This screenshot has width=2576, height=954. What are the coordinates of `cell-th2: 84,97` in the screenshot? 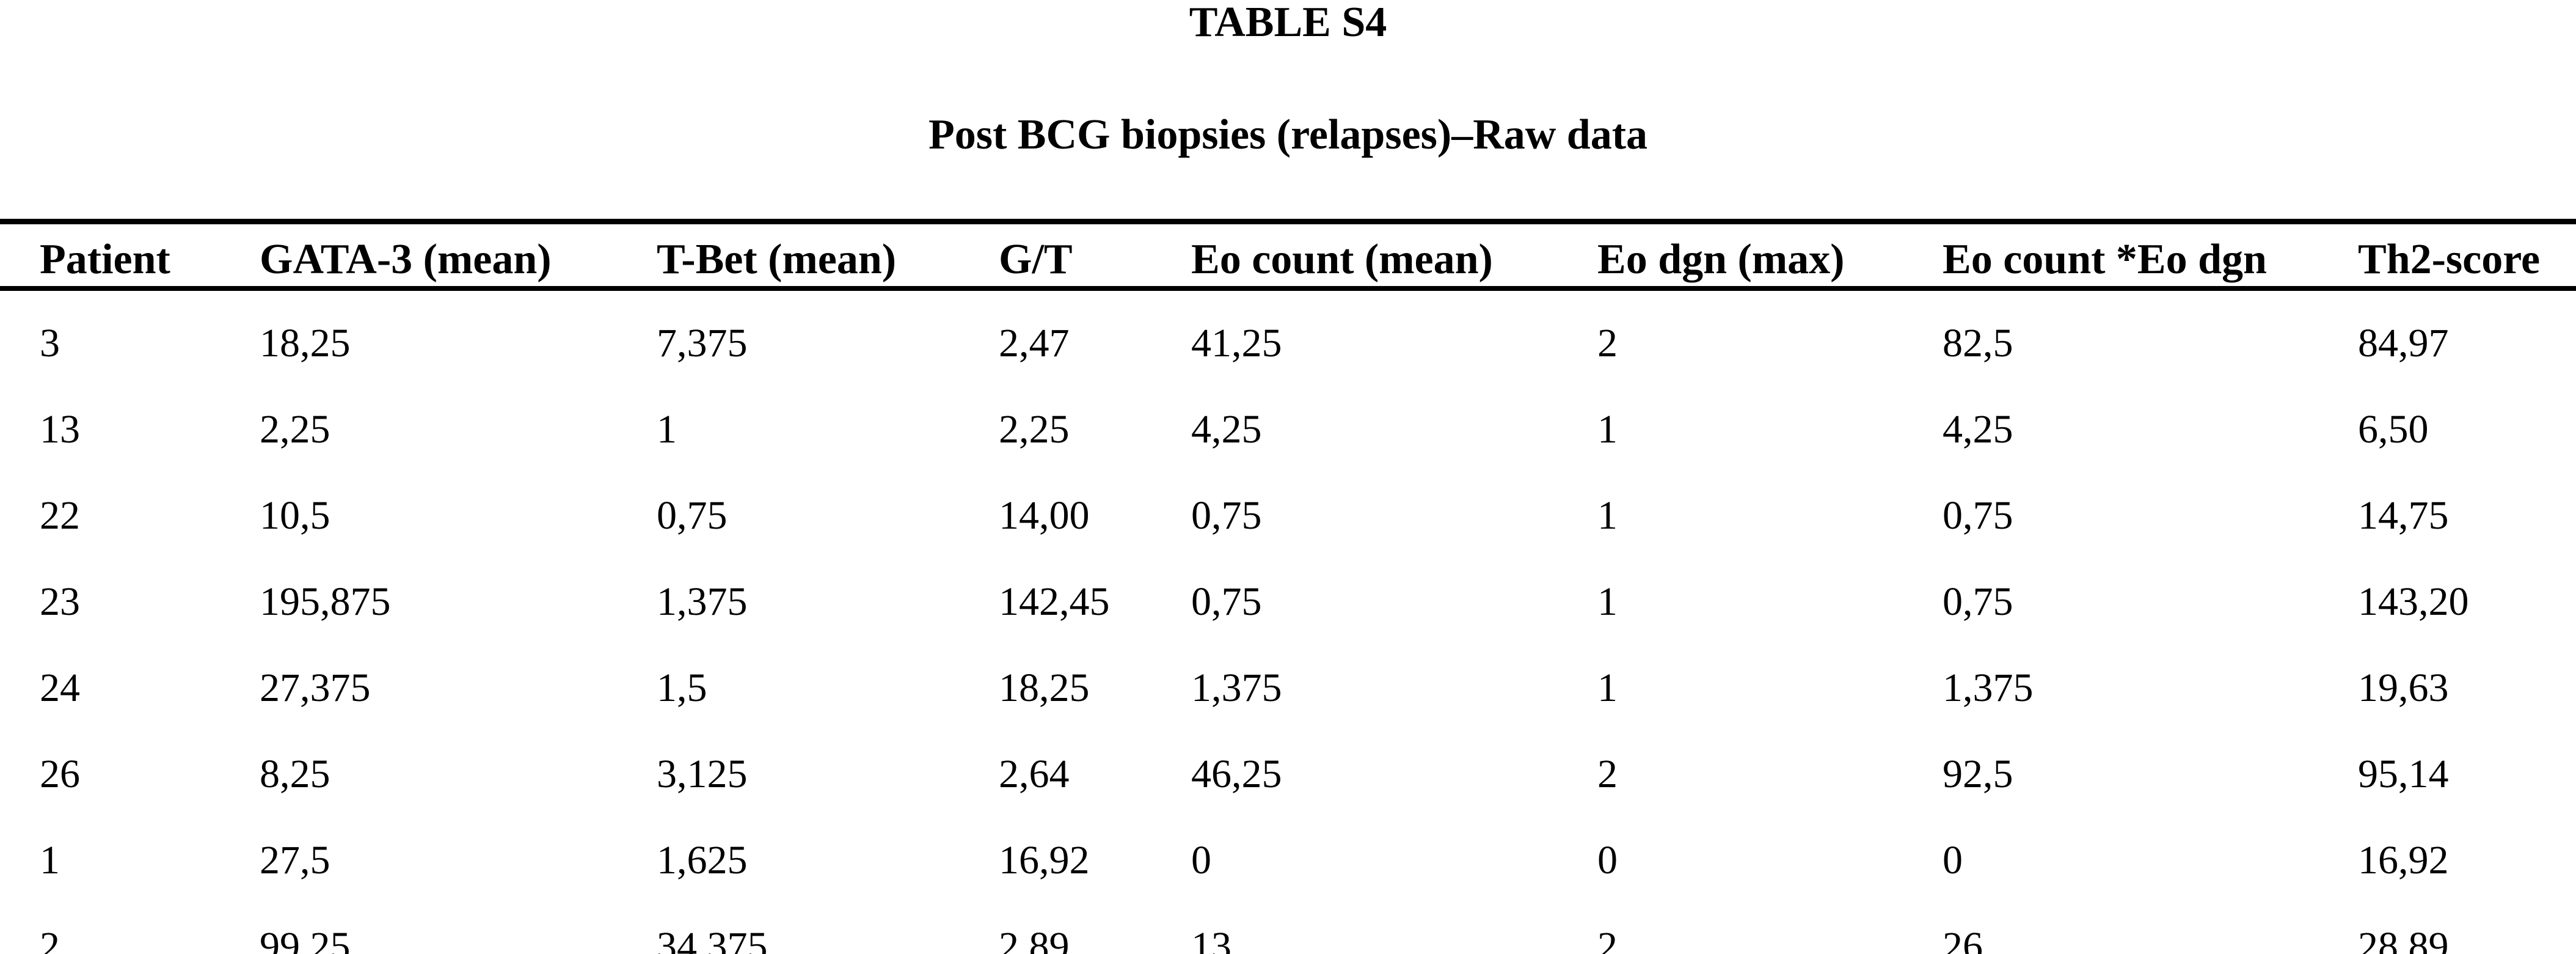 It's located at (2403, 343).